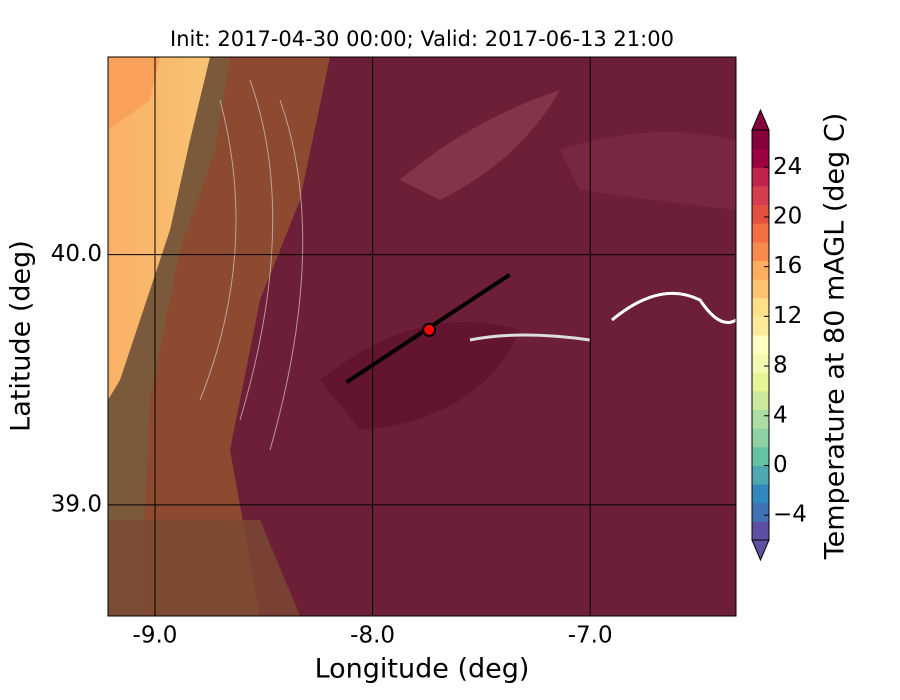 The height and width of the screenshot is (700, 900). Describe the element at coordinates (787, 167) in the screenshot. I see `colorbar-tick-label: 24` at that location.